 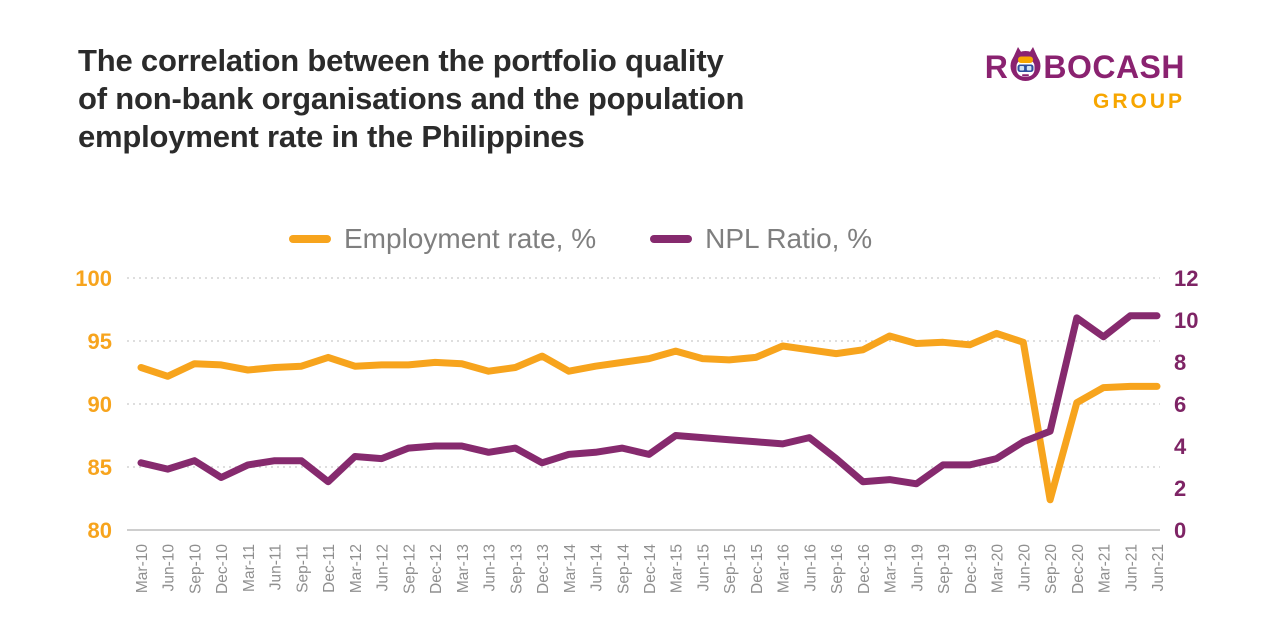 What do you see at coordinates (917, 567) in the screenshot?
I see `x-axis-tick-label: Jun-19` at bounding box center [917, 567].